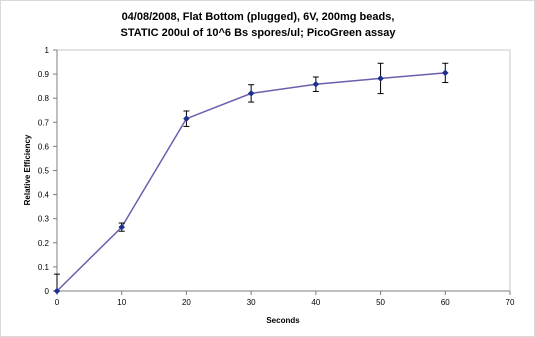 The image size is (535, 337). What do you see at coordinates (285, 299) in the screenshot?
I see `x-axis-ticks: 0 10 20 30 40 50 60 70` at bounding box center [285, 299].